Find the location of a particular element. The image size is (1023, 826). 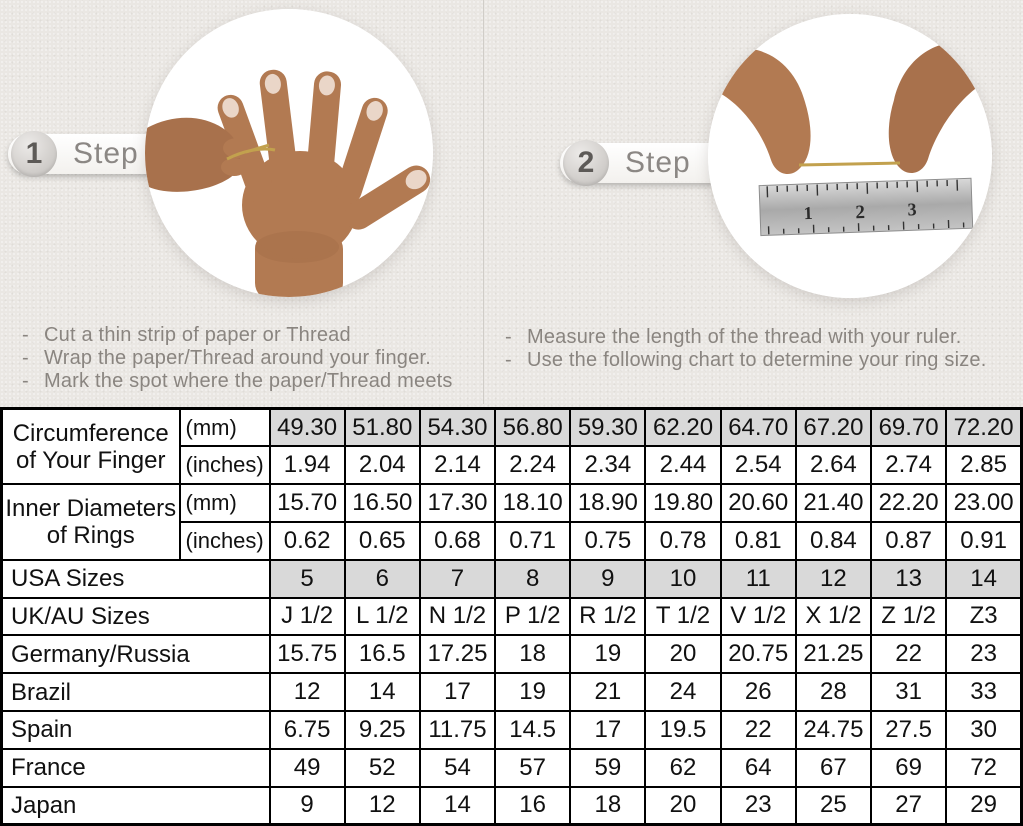

size-value-cell: 0.87 is located at coordinates (908, 540).